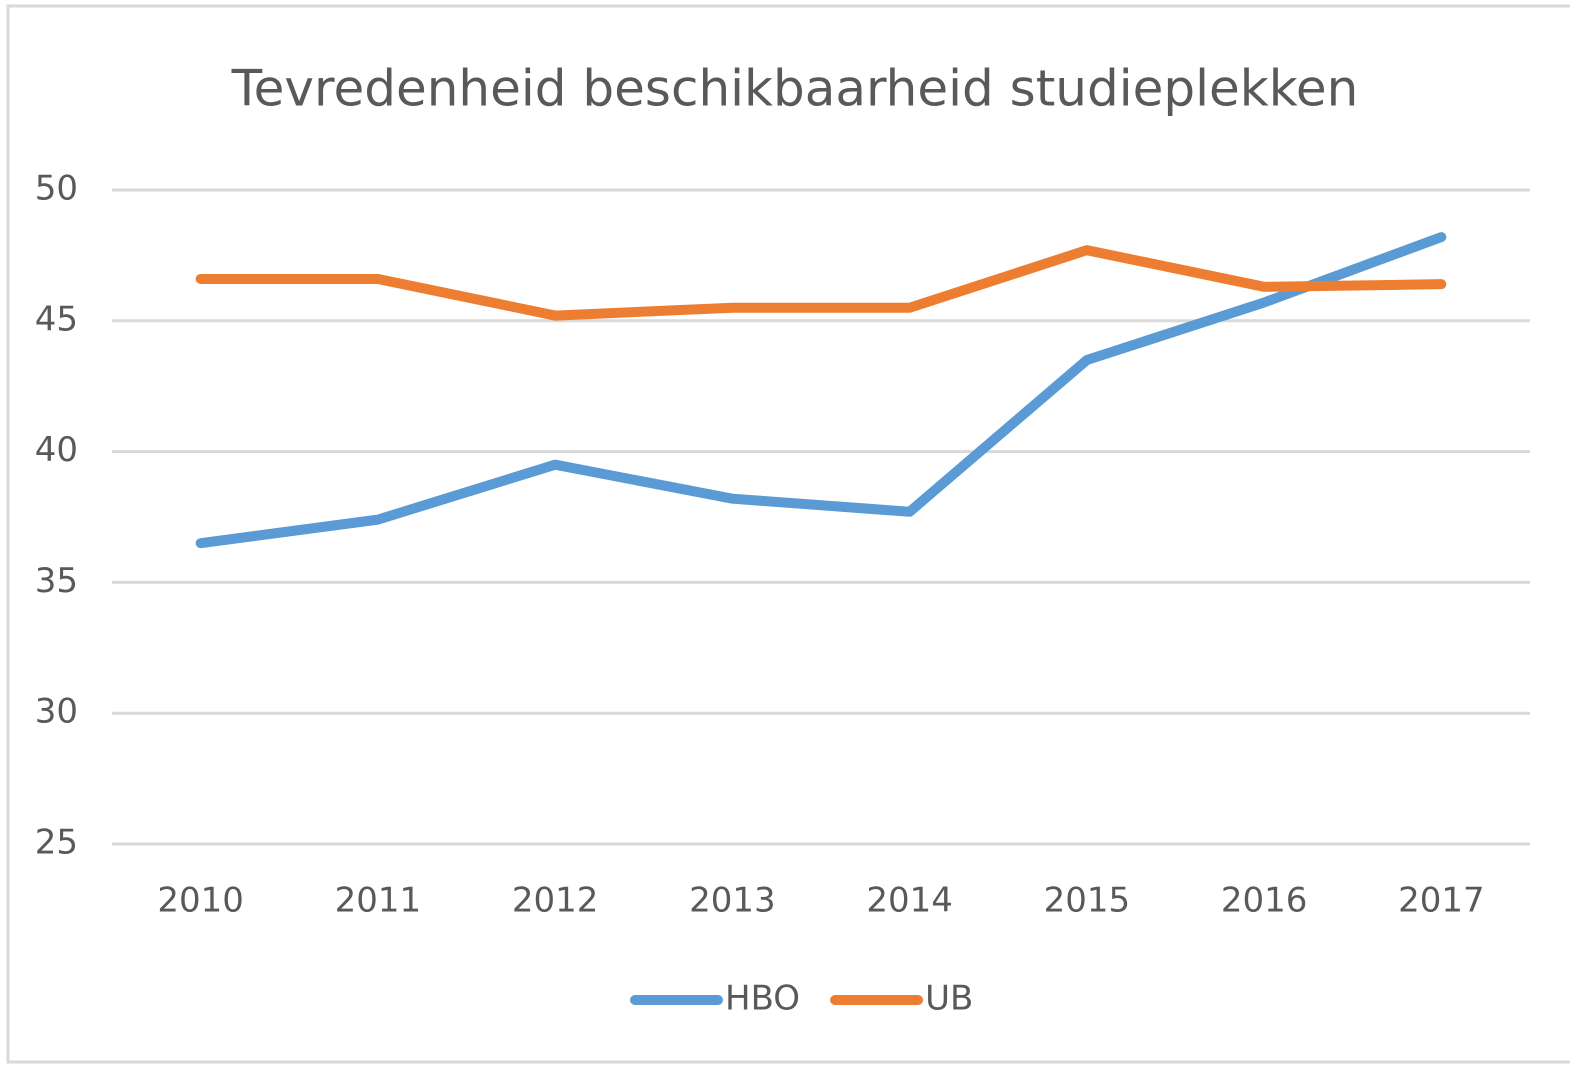 Image resolution: width=1570 pixels, height=1067 pixels. What do you see at coordinates (56, 319) in the screenshot?
I see `y-tick-label: 45` at bounding box center [56, 319].